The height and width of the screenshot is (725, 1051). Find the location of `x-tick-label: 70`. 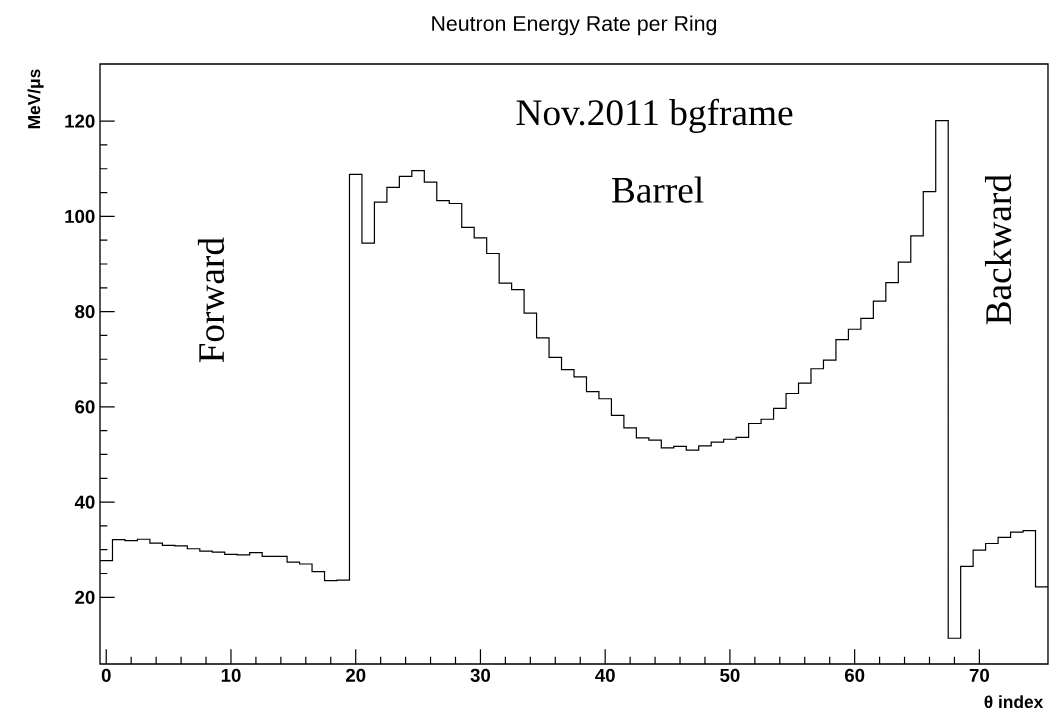

x-tick-label: 70 is located at coordinates (979, 675).